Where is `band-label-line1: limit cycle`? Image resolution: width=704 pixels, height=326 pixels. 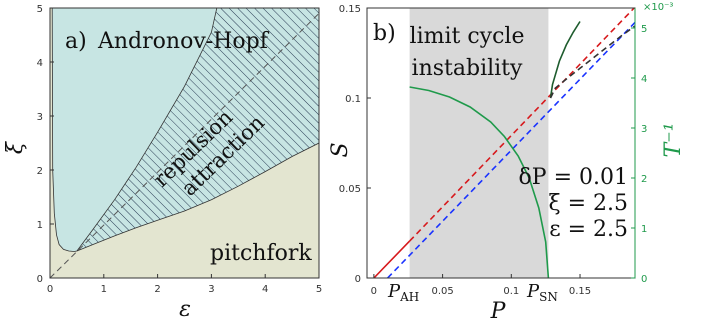 band-label-line1: limit cycle is located at coordinates (467, 36).